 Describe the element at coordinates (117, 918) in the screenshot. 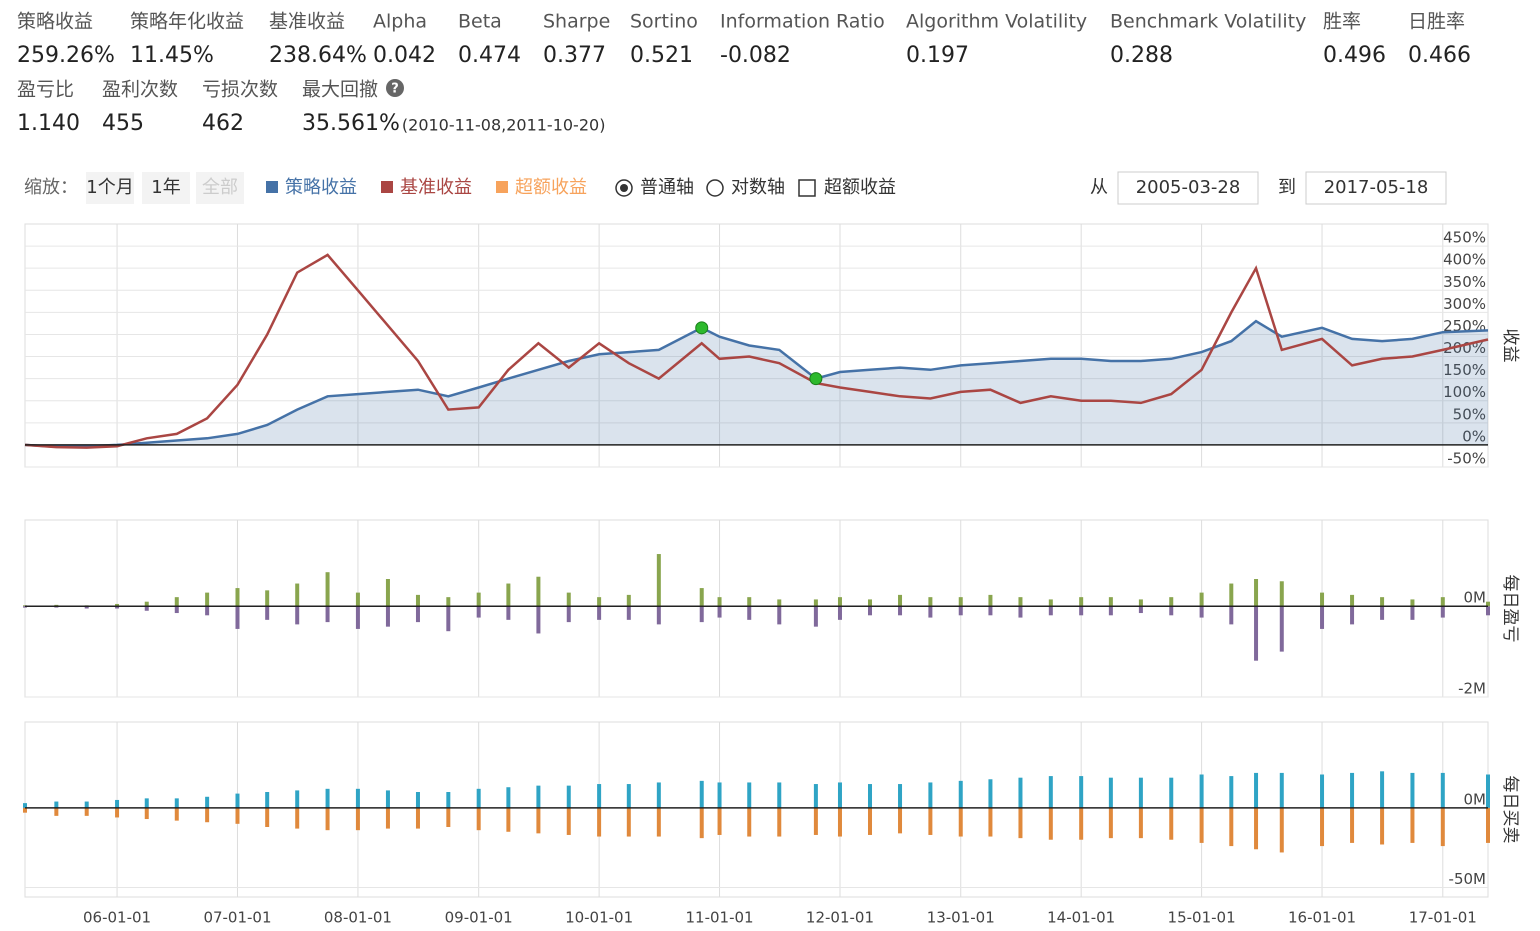

I see `x-tick-label: 06-01-01` at that location.